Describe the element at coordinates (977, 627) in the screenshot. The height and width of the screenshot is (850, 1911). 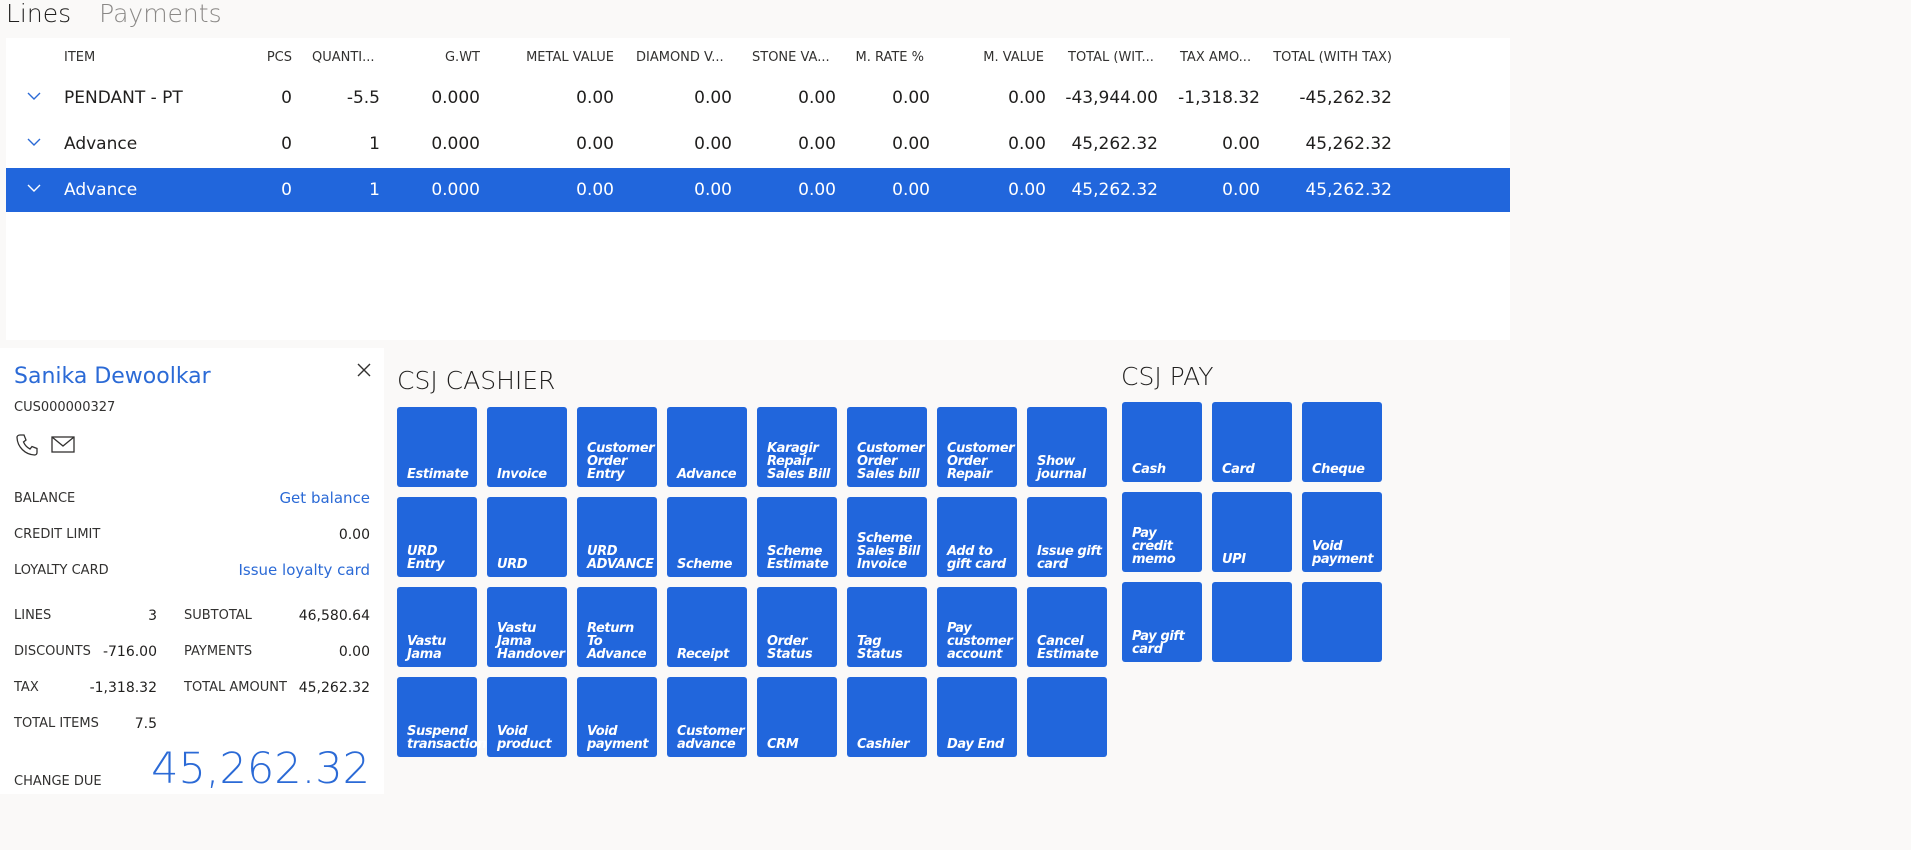
I see `cashier-pay-customer-account-button: Pay customer account` at that location.